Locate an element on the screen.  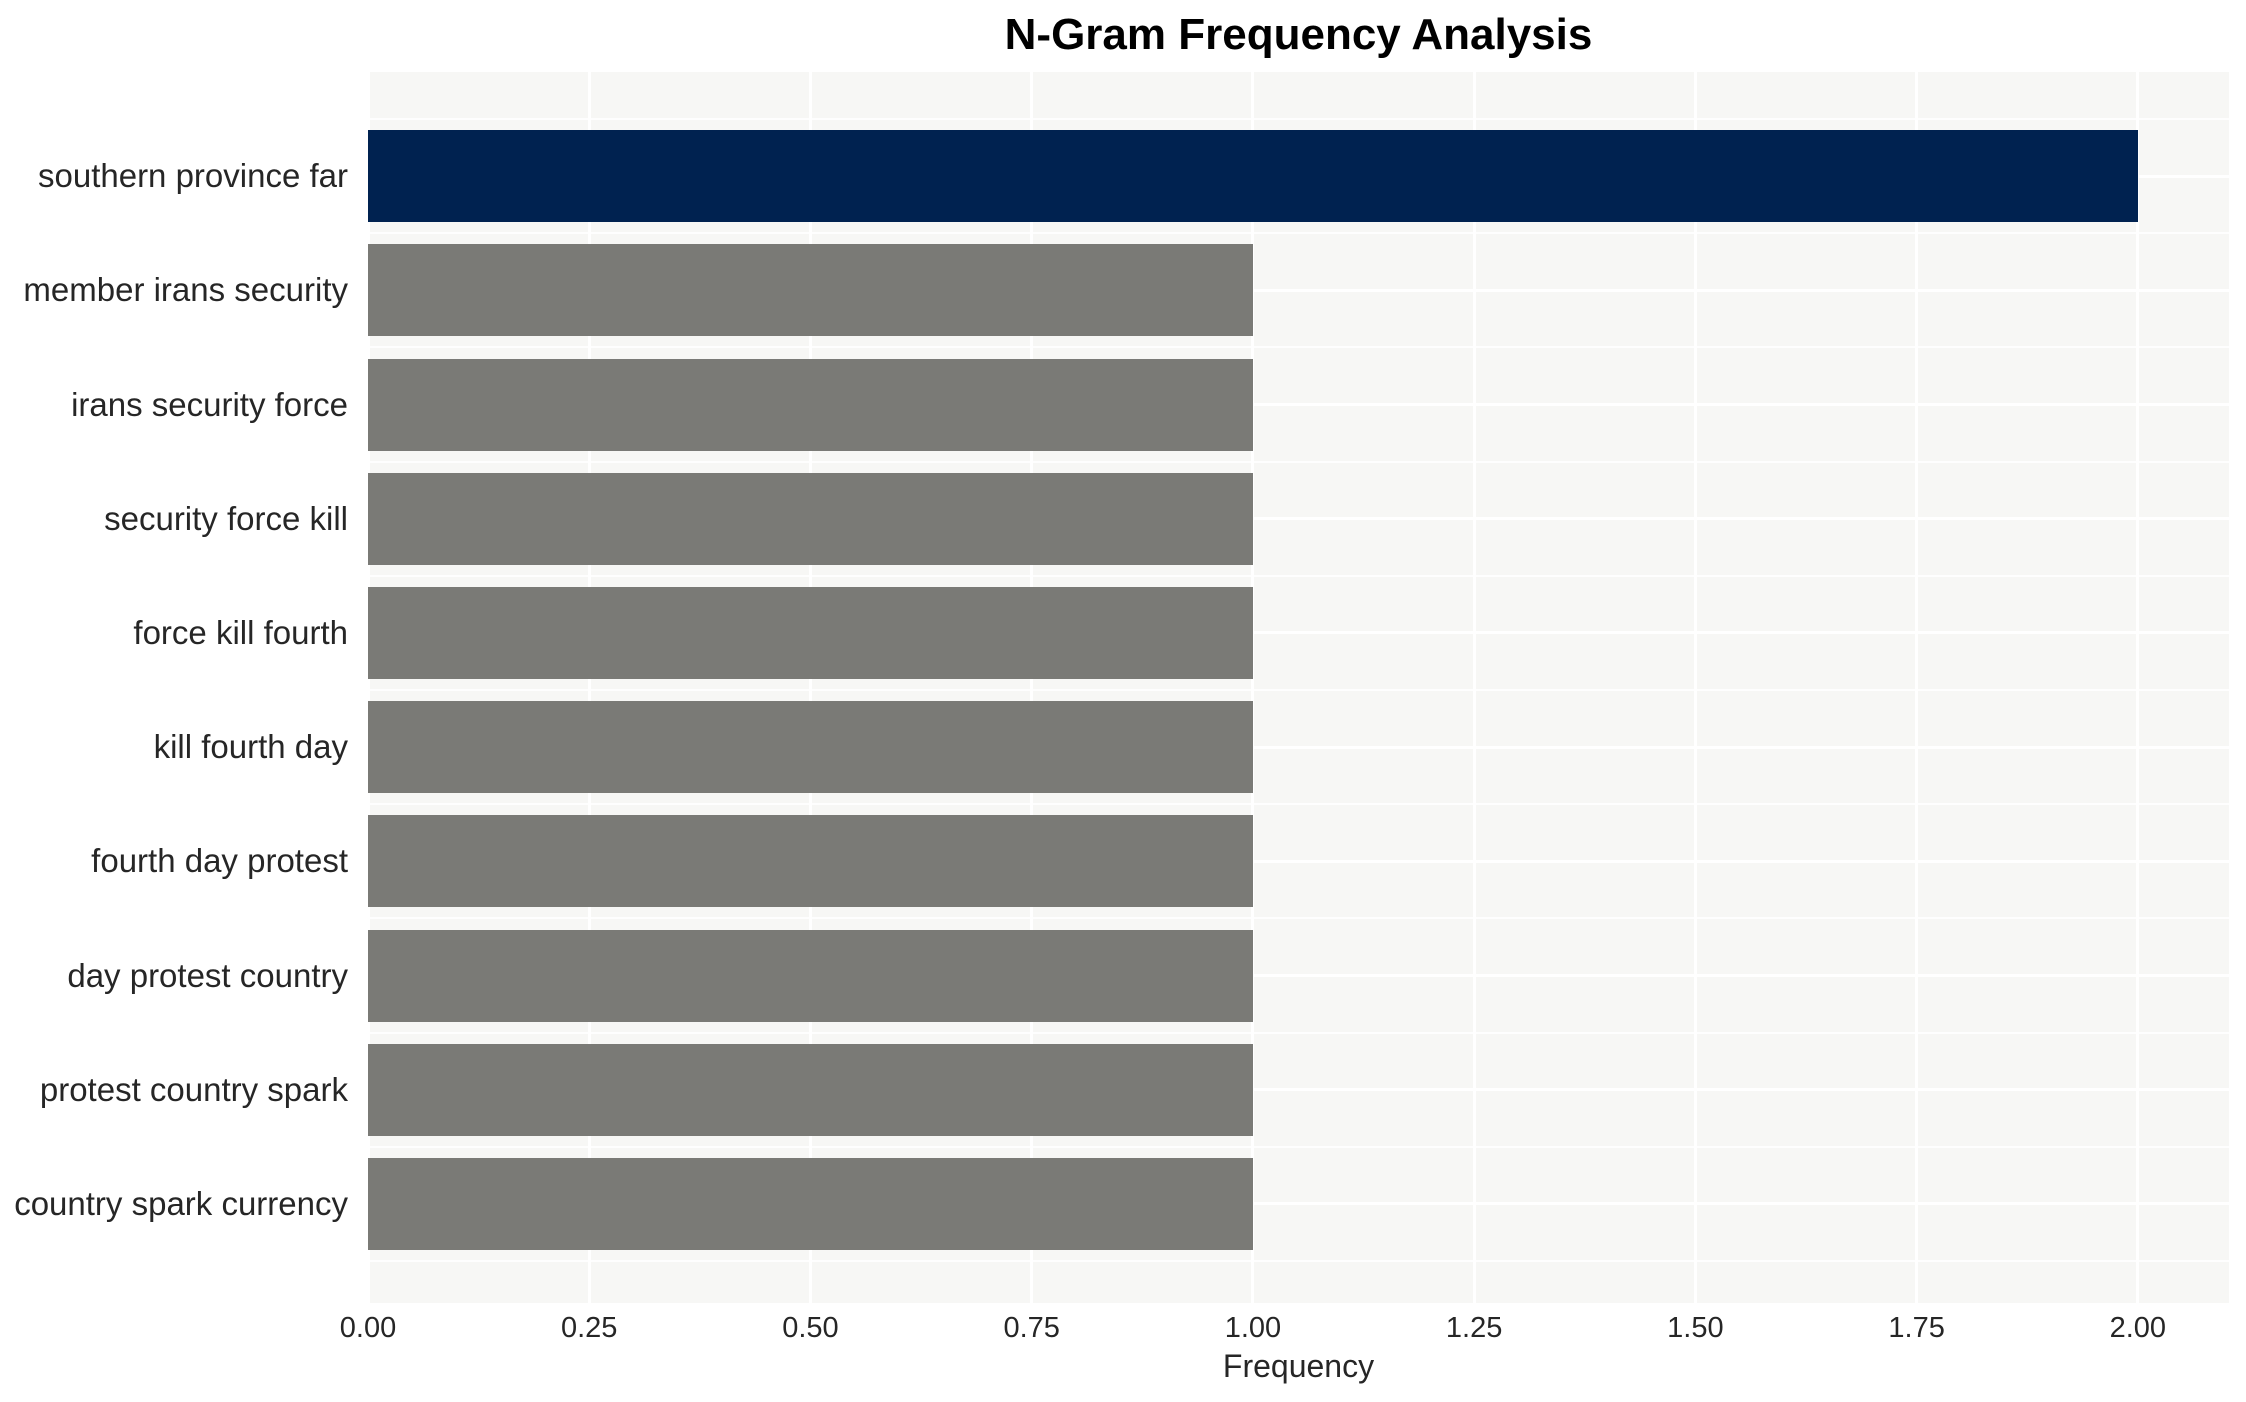
x-axis-tick-label: 1.50 is located at coordinates (1695, 1328).